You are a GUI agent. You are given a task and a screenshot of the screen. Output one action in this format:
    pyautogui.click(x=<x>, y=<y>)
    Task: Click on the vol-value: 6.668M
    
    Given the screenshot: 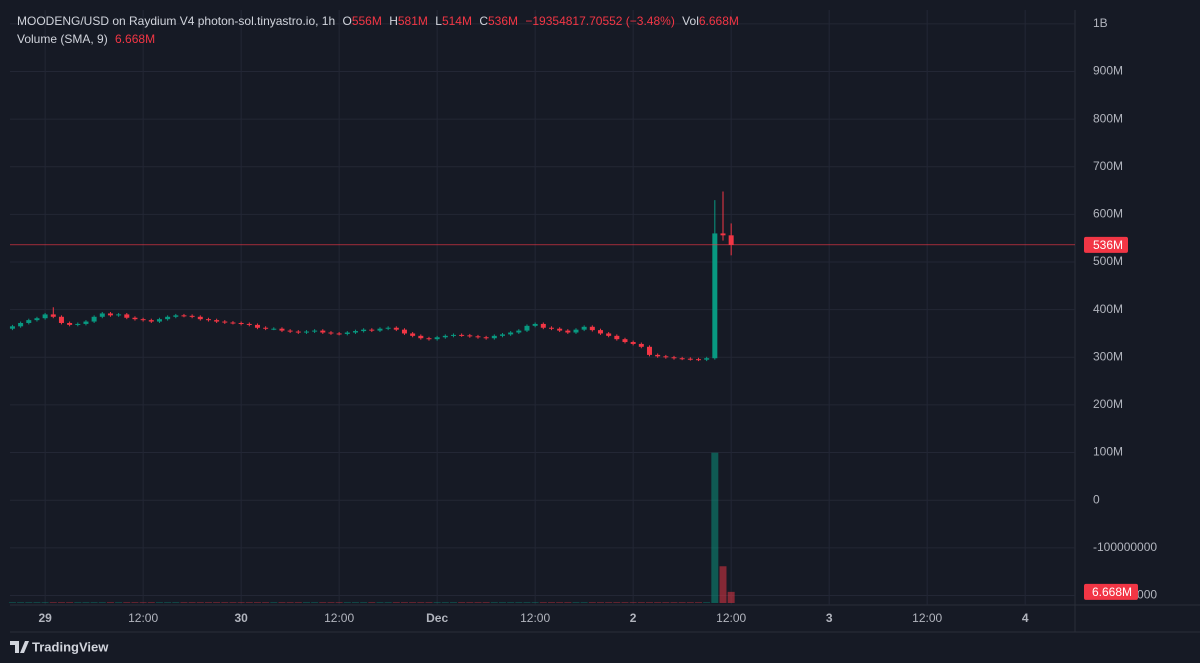 What is the action you would take?
    pyautogui.click(x=719, y=21)
    